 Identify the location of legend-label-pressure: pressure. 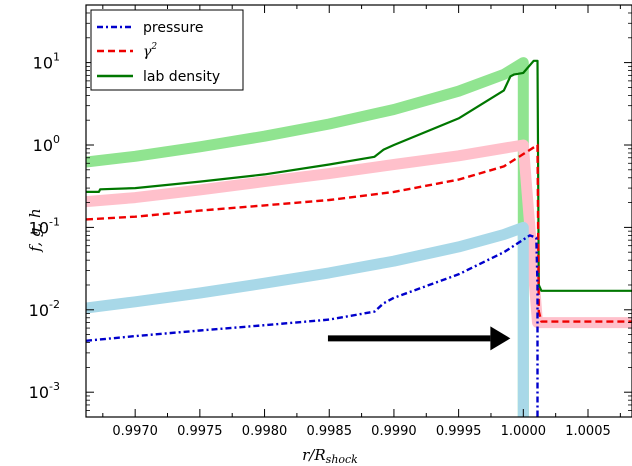
(173, 28).